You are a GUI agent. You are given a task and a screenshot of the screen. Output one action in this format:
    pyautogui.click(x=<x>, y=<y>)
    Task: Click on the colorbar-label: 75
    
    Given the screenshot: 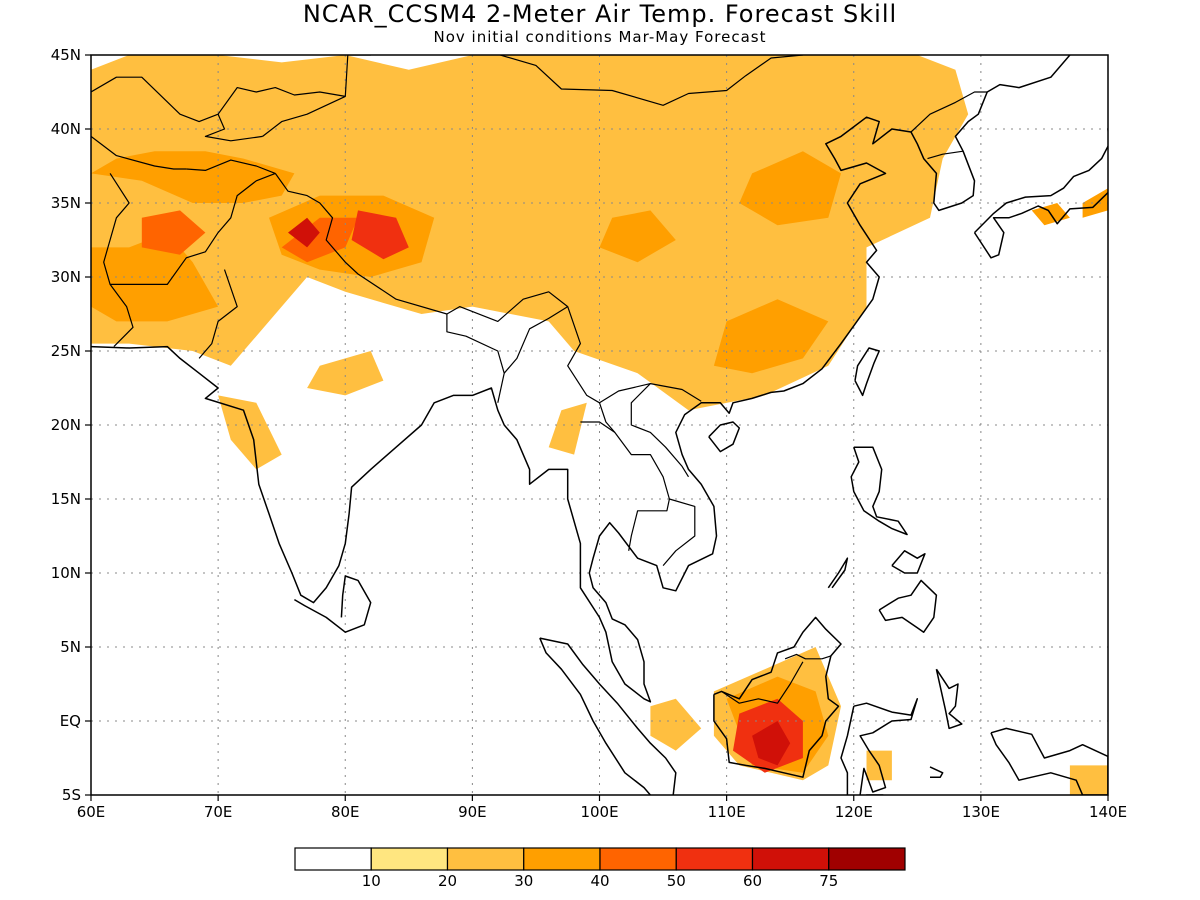 What is the action you would take?
    pyautogui.click(x=828, y=881)
    